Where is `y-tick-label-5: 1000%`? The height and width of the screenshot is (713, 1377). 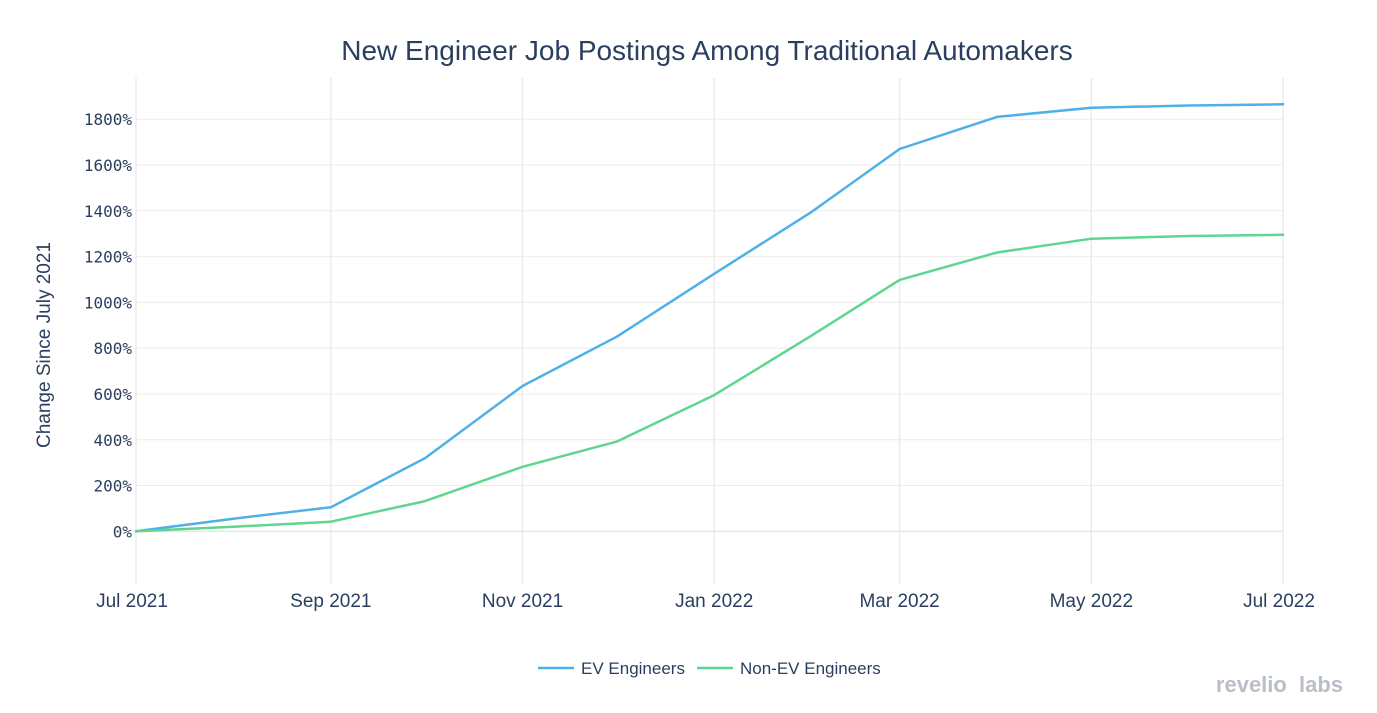
y-tick-label-5: 1000% is located at coordinates (108, 302).